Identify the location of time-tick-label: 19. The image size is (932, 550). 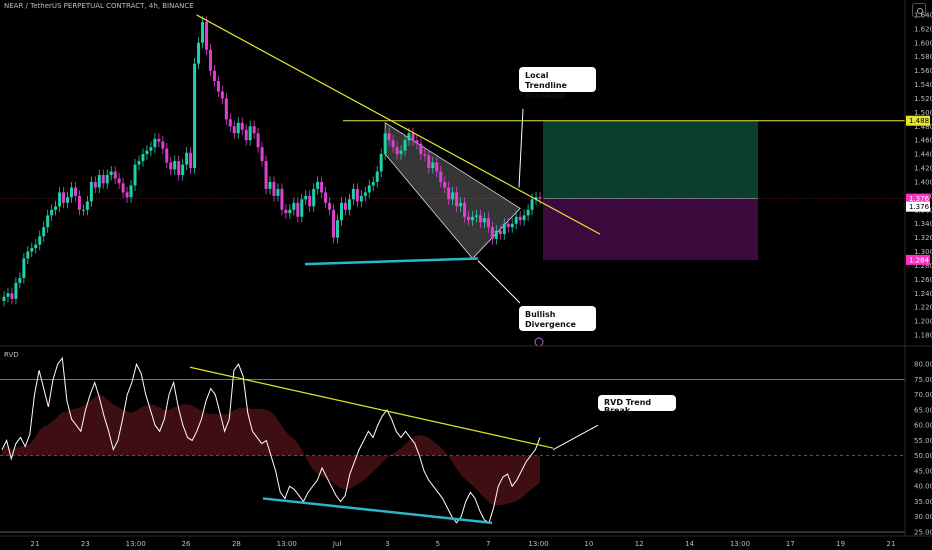
(840, 544).